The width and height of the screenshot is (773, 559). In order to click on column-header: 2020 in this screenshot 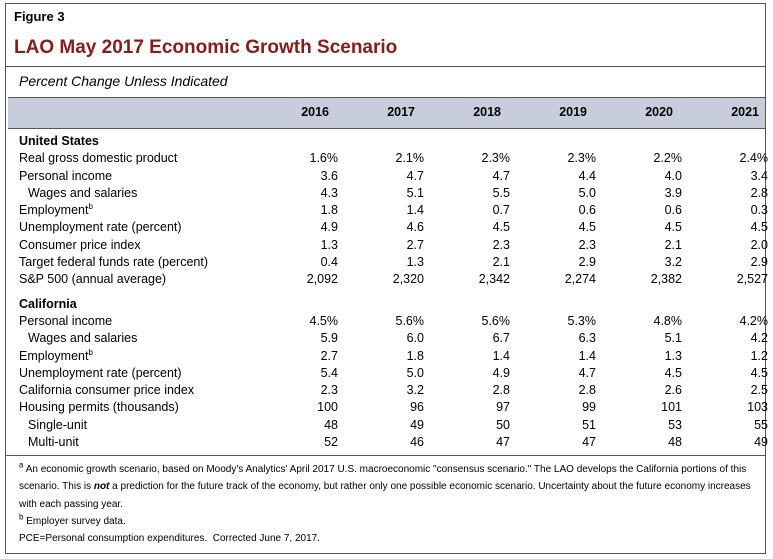, I will do `click(659, 112)`.